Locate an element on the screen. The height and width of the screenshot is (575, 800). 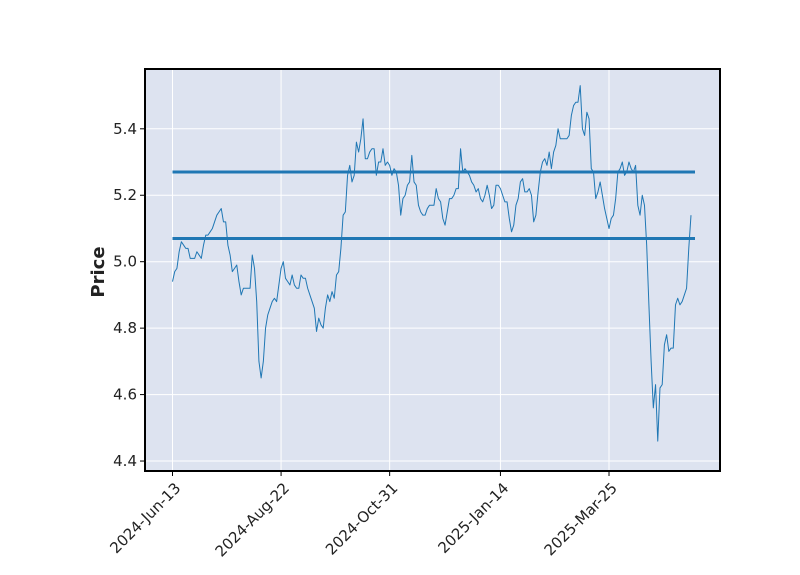
y-tick-label: 4.4 is located at coordinates (125, 461).